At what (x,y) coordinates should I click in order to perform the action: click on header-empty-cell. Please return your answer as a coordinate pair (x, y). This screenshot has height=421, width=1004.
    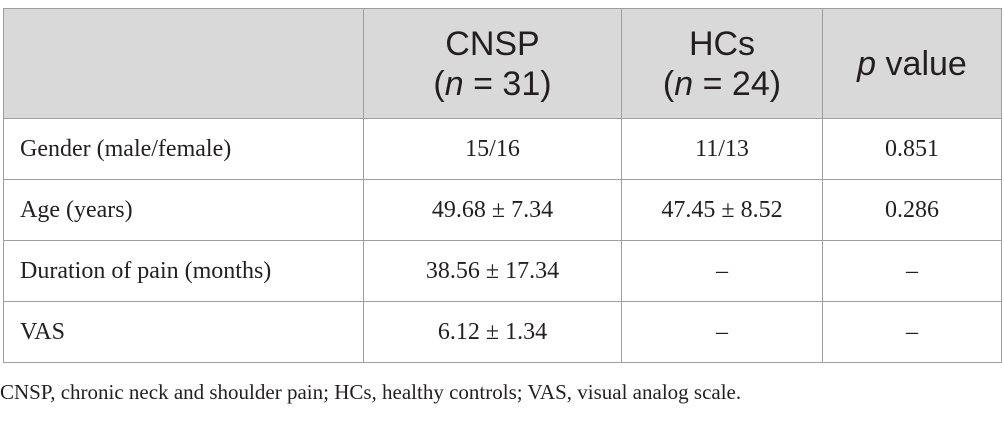
    Looking at the image, I should click on (183, 63).